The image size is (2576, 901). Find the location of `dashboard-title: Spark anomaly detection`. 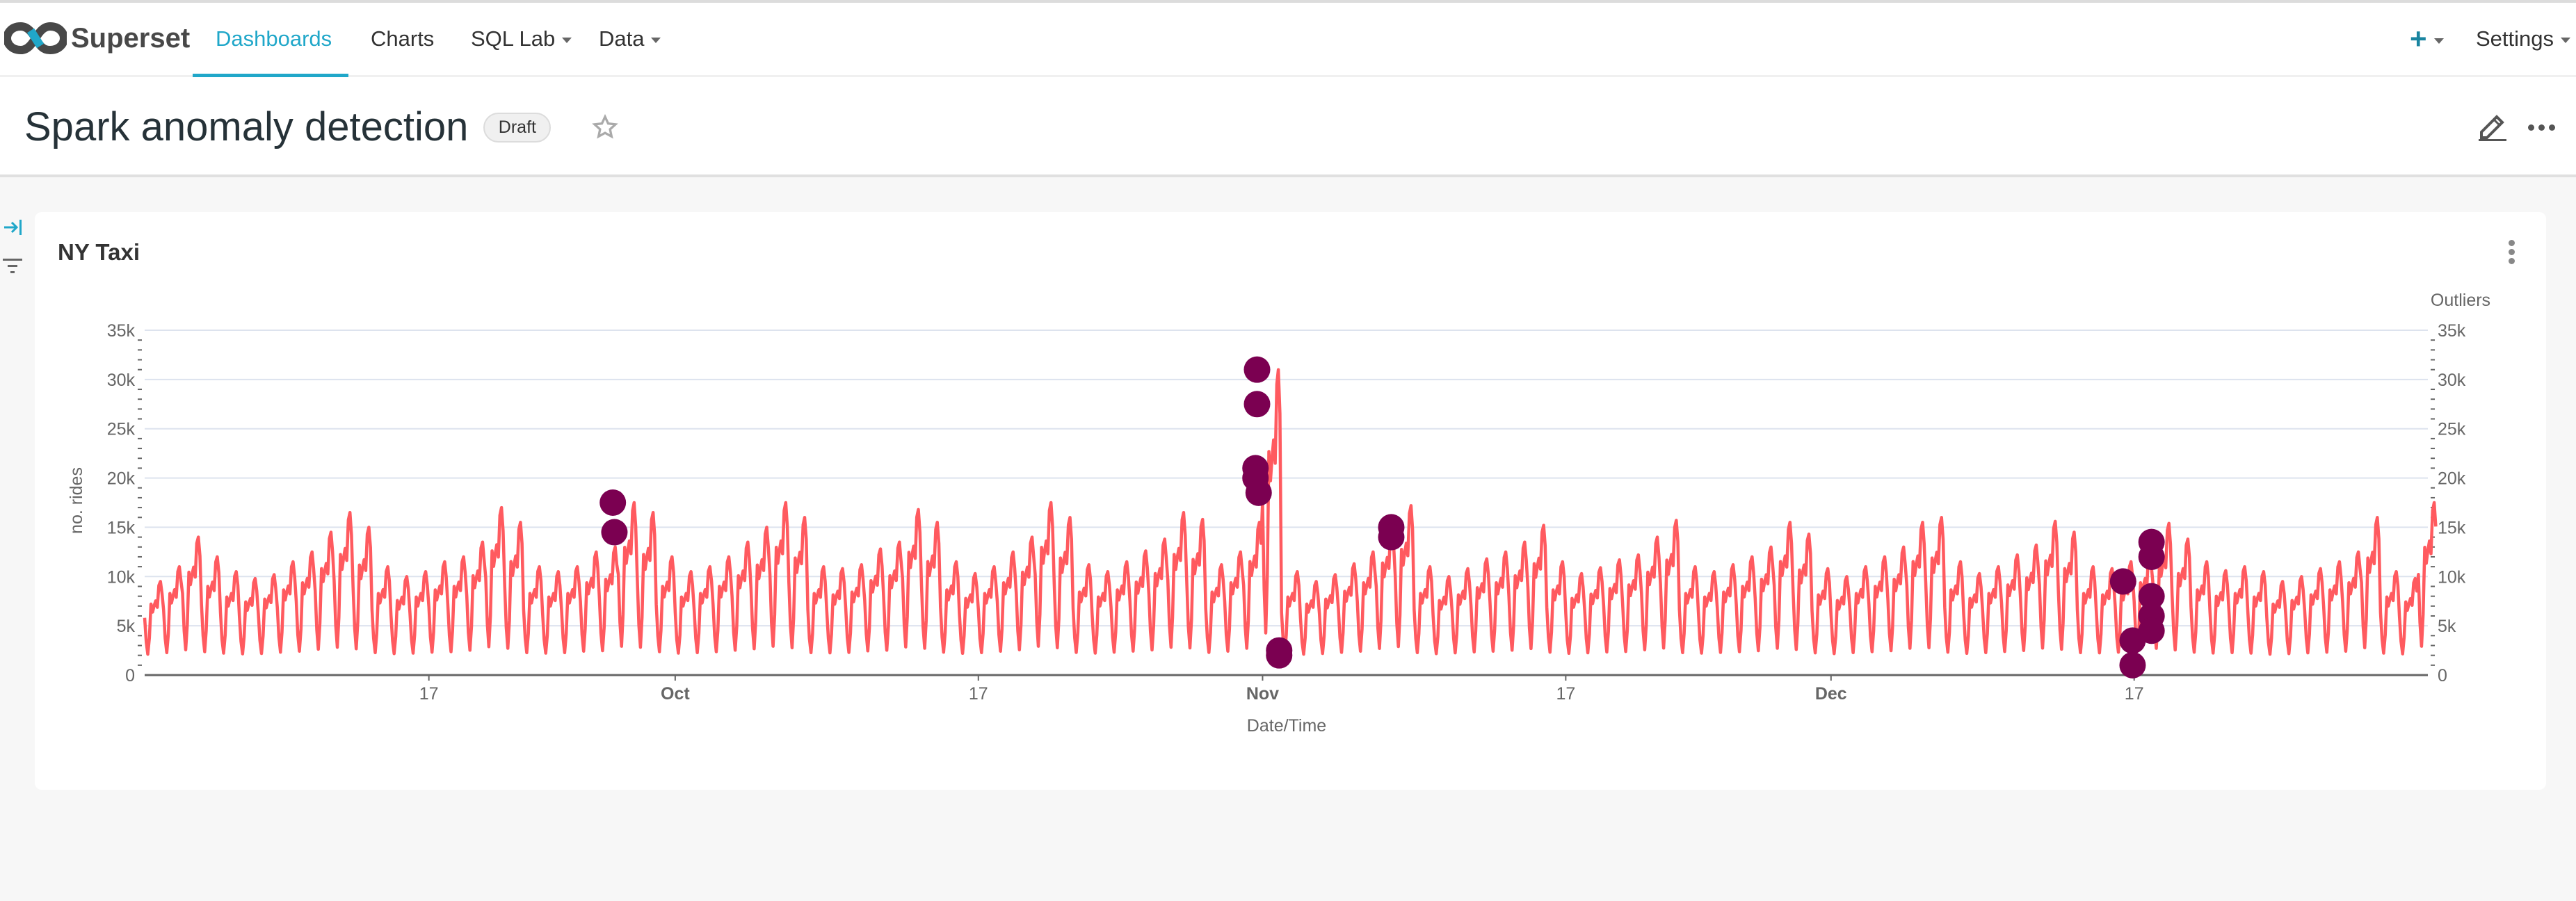

dashboard-title: Spark anomaly detection is located at coordinates (246, 126).